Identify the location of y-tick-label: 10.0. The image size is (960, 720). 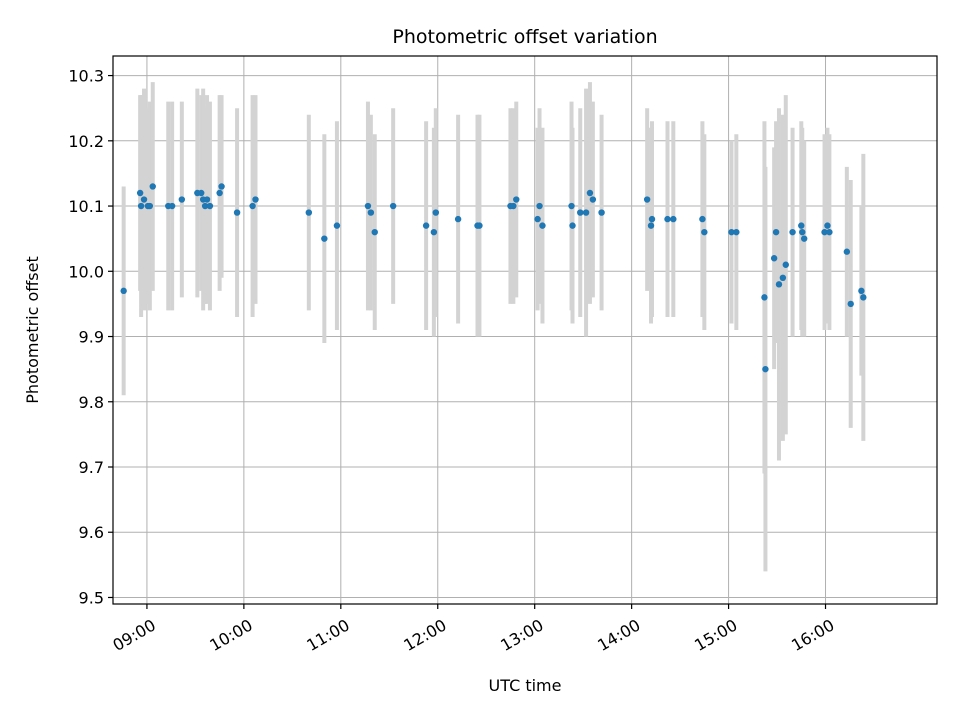
(86, 271).